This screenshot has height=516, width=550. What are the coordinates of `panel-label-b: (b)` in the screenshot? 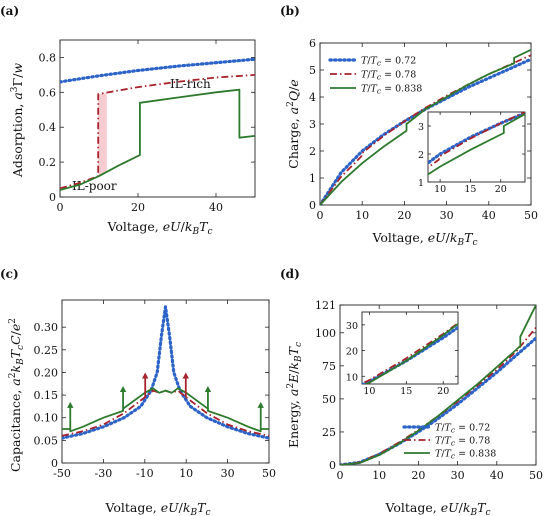 It's located at (290, 11).